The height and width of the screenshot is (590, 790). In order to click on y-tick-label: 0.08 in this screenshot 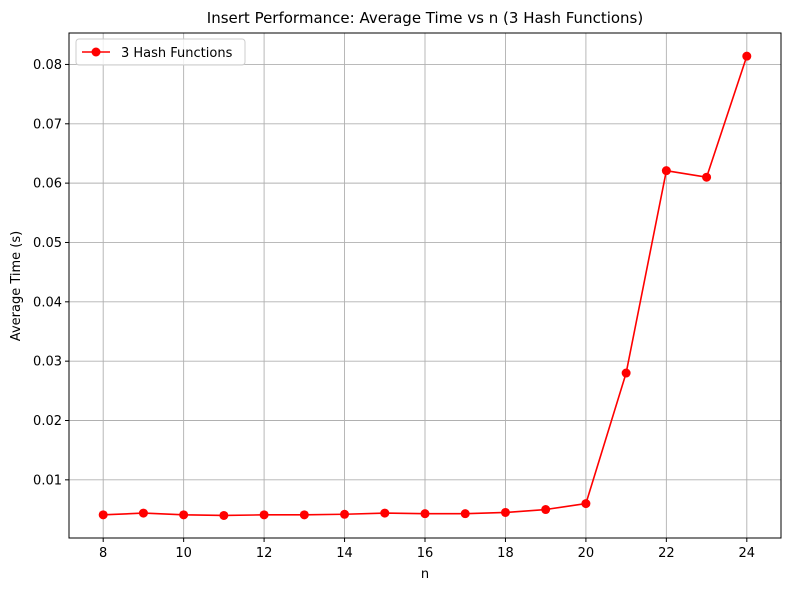, I will do `click(47, 65)`.